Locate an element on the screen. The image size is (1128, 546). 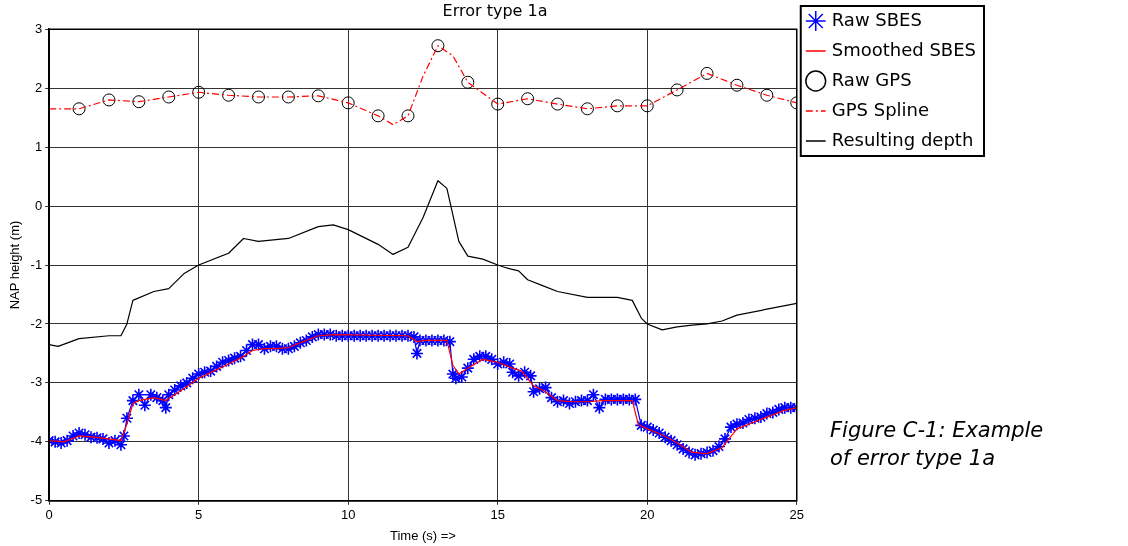
x-tick-label: 5 is located at coordinates (199, 515).